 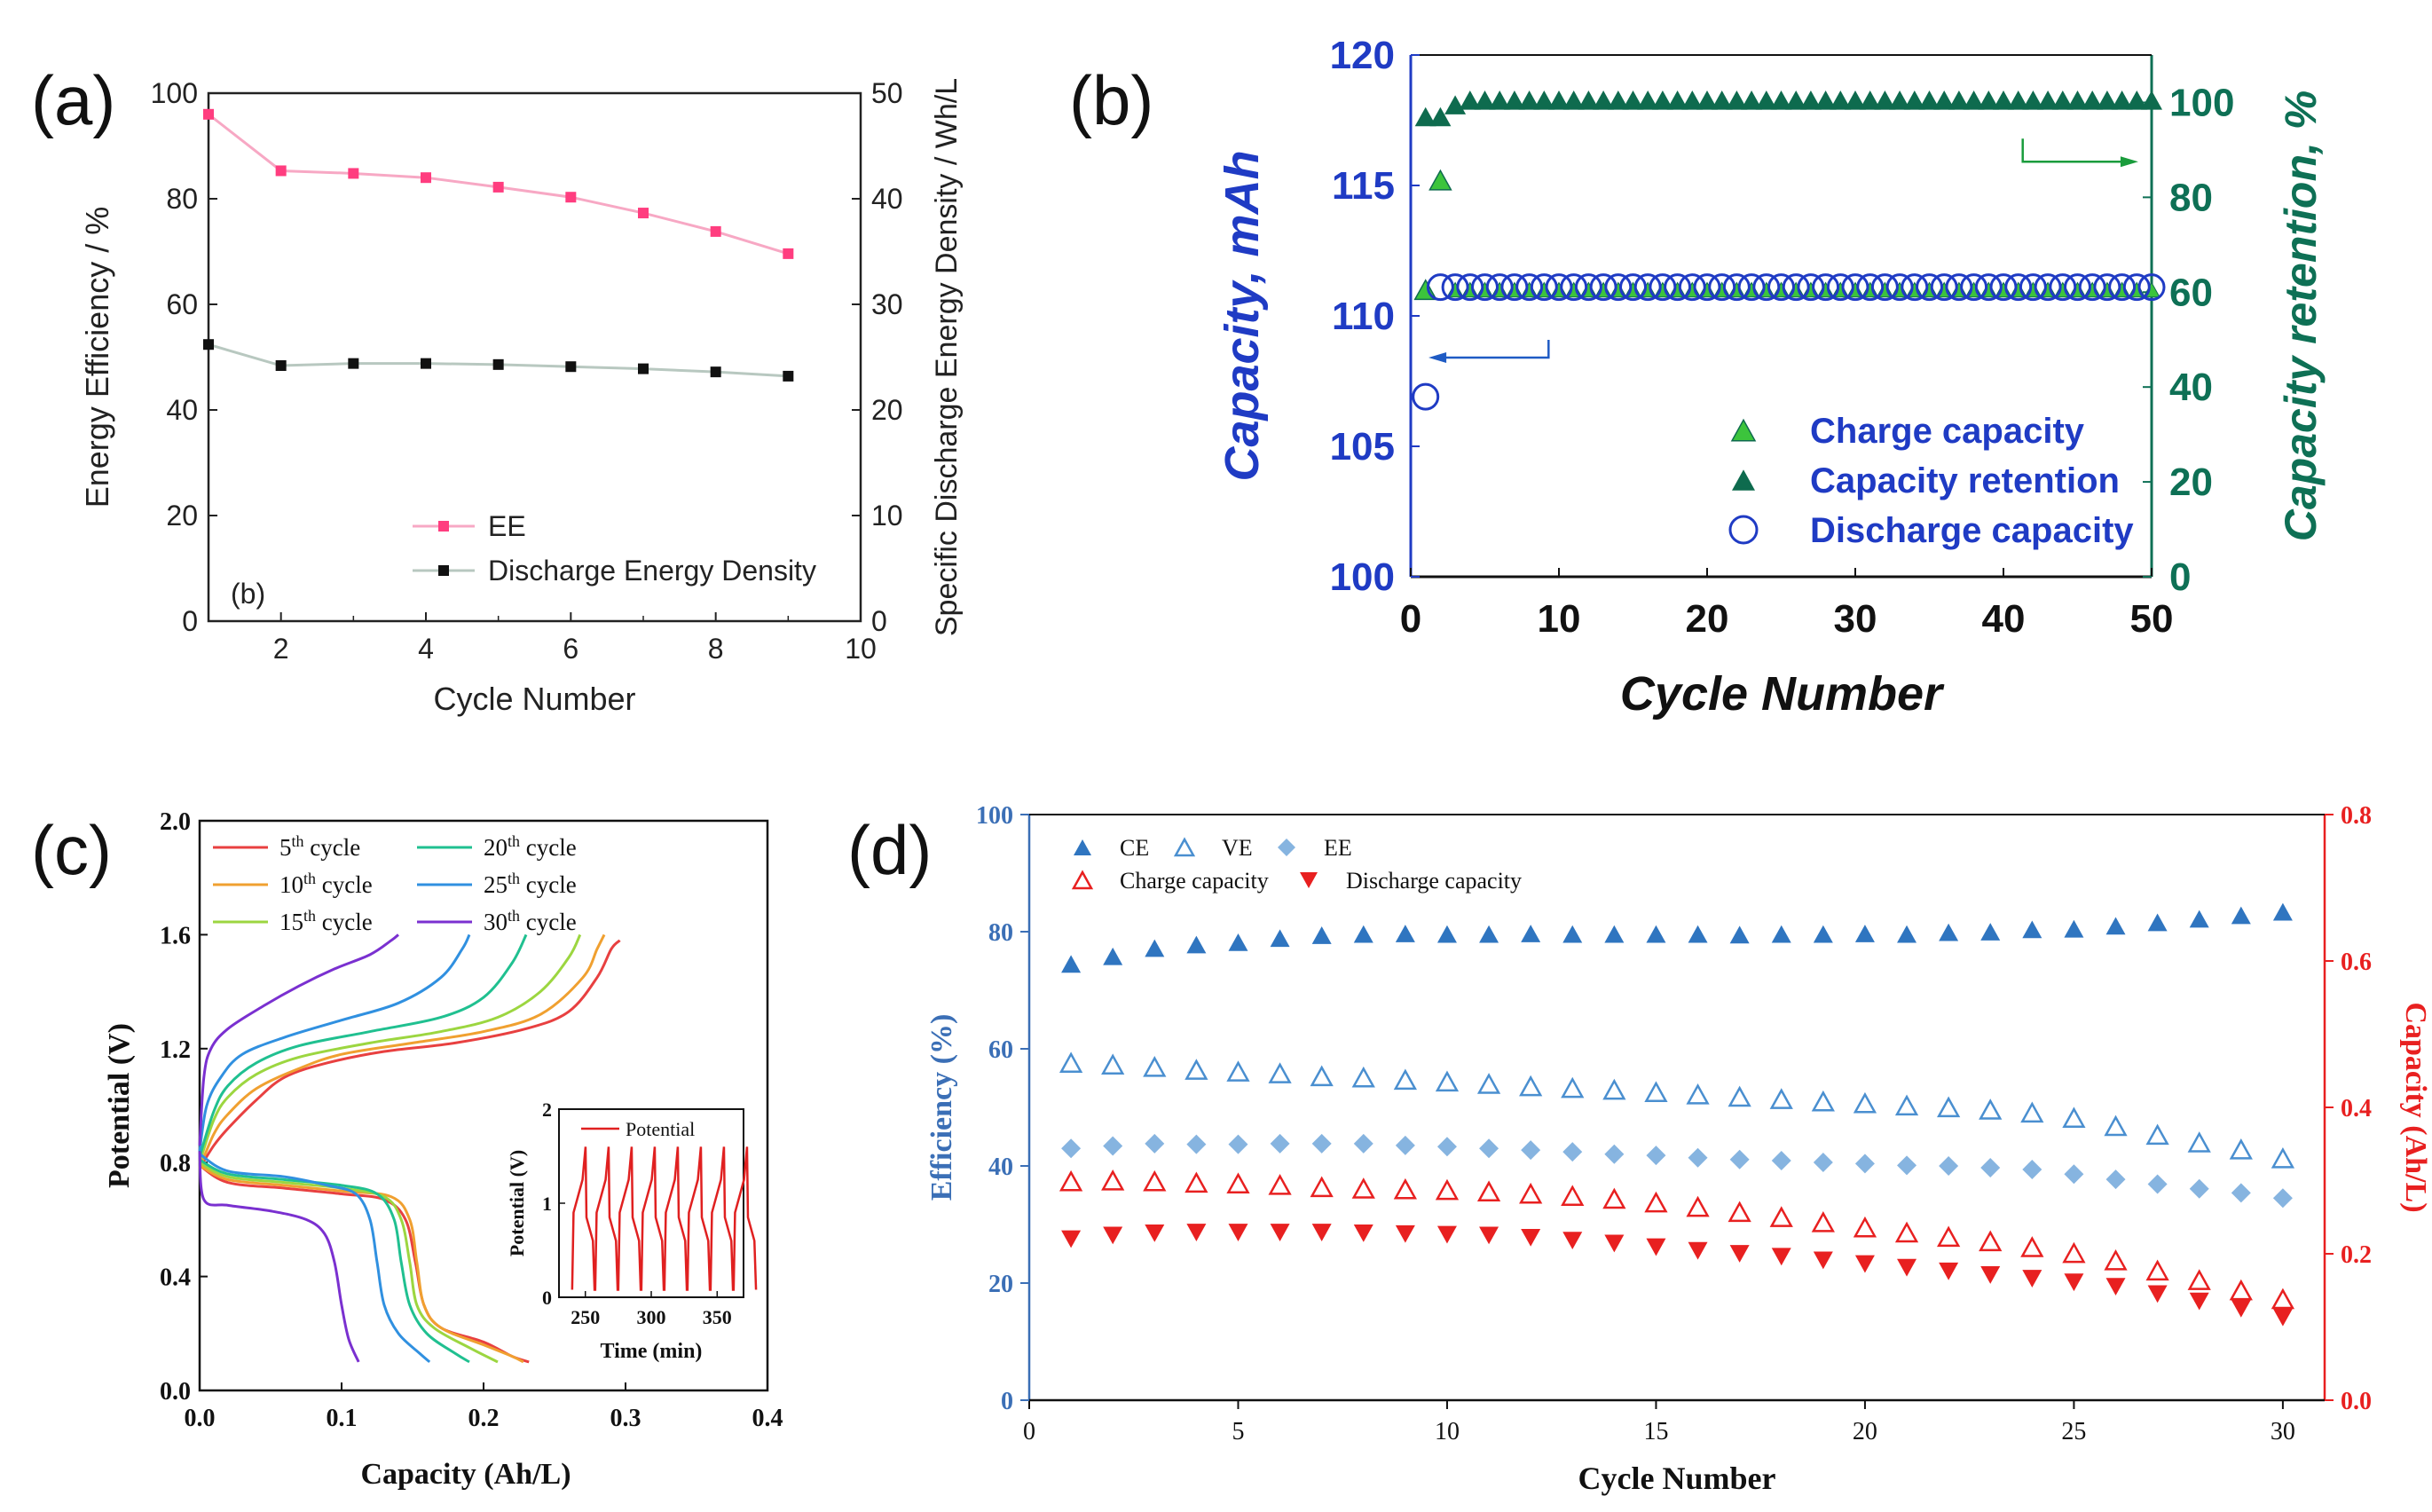 What do you see at coordinates (2356, 1401) in the screenshot?
I see `y2-tick-label: 0.0` at bounding box center [2356, 1401].